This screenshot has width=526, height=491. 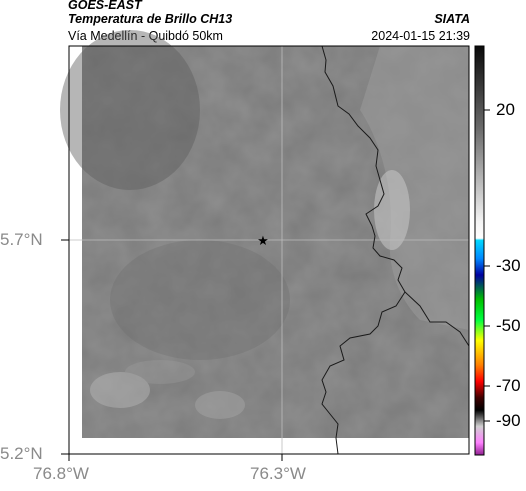 What do you see at coordinates (21, 239) in the screenshot?
I see `lat-label: 5.7°N` at bounding box center [21, 239].